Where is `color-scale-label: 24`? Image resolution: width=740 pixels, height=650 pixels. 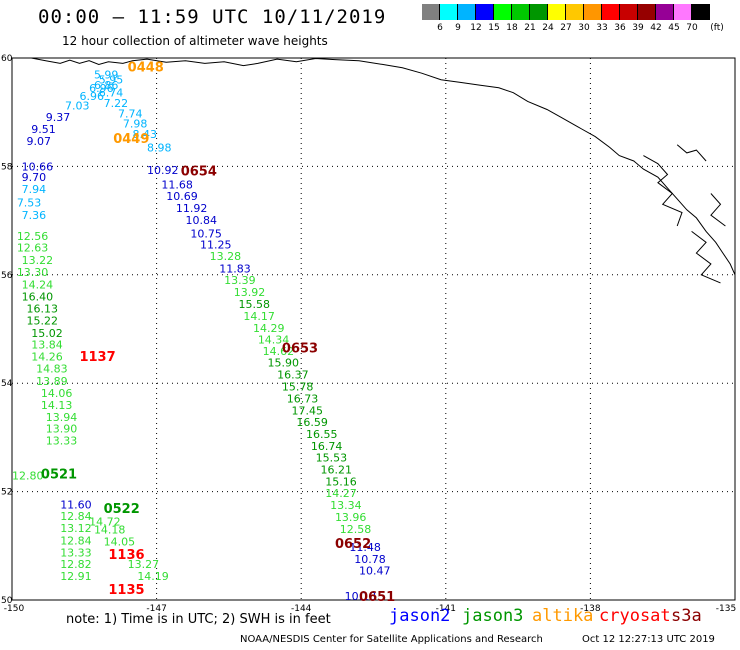 color-scale-label: 24 is located at coordinates (548, 28).